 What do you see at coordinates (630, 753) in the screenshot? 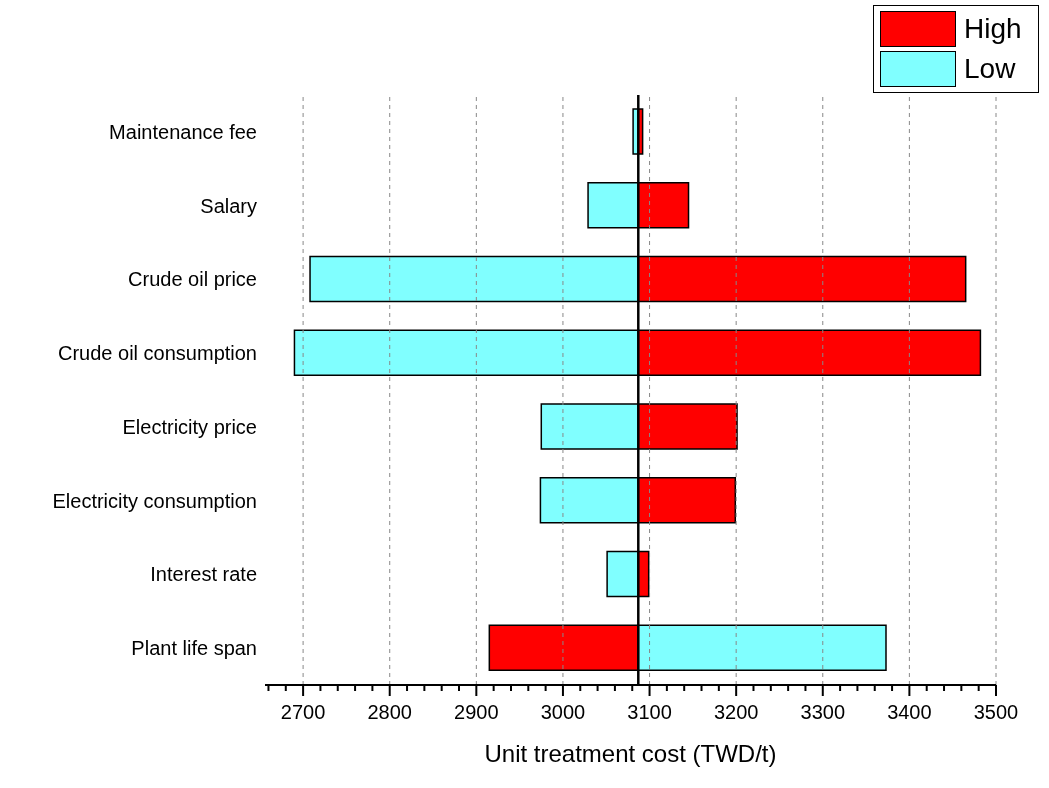
I see `x-axis-title: Unit treatment cost (TWD/t)` at bounding box center [630, 753].